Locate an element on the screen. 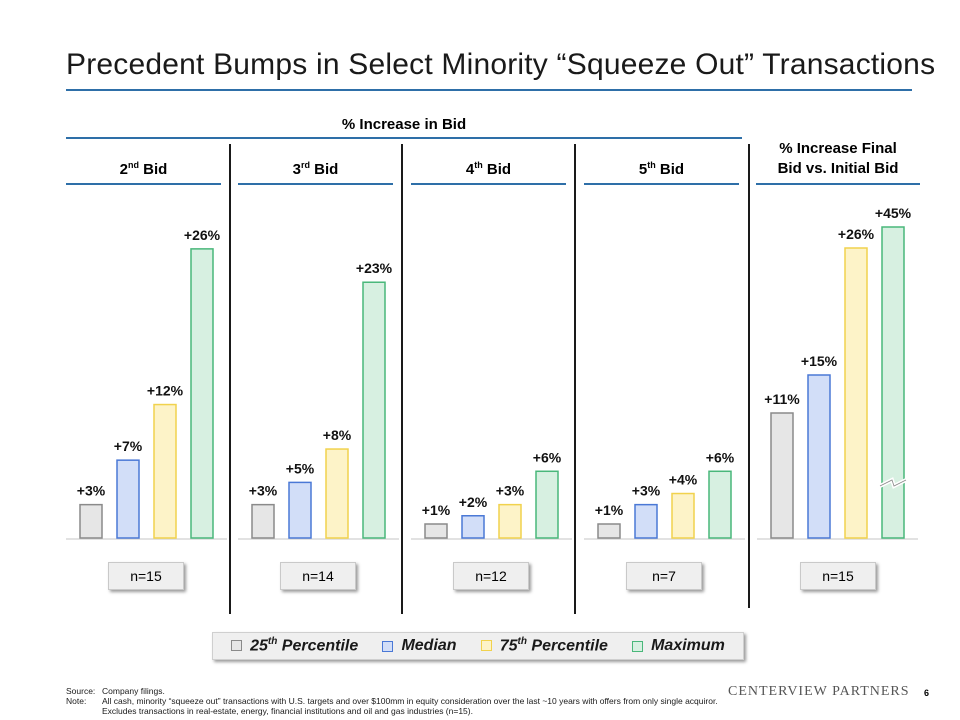 This screenshot has height=720, width=960. header-final-line1: % Increase Final is located at coordinates (838, 148).